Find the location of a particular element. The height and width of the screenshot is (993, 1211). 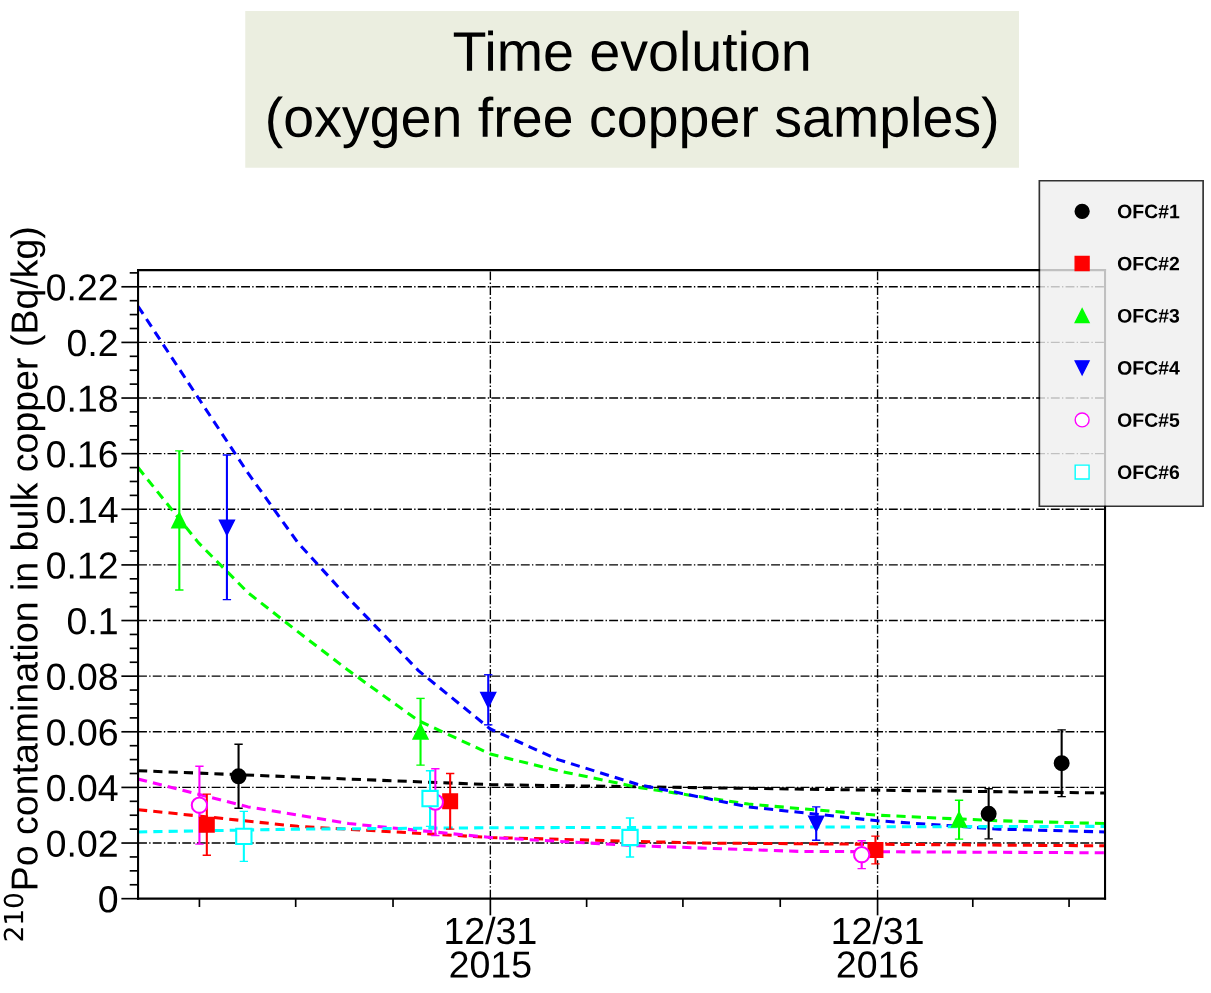

legend-label: OFC#2 is located at coordinates (1148, 263).